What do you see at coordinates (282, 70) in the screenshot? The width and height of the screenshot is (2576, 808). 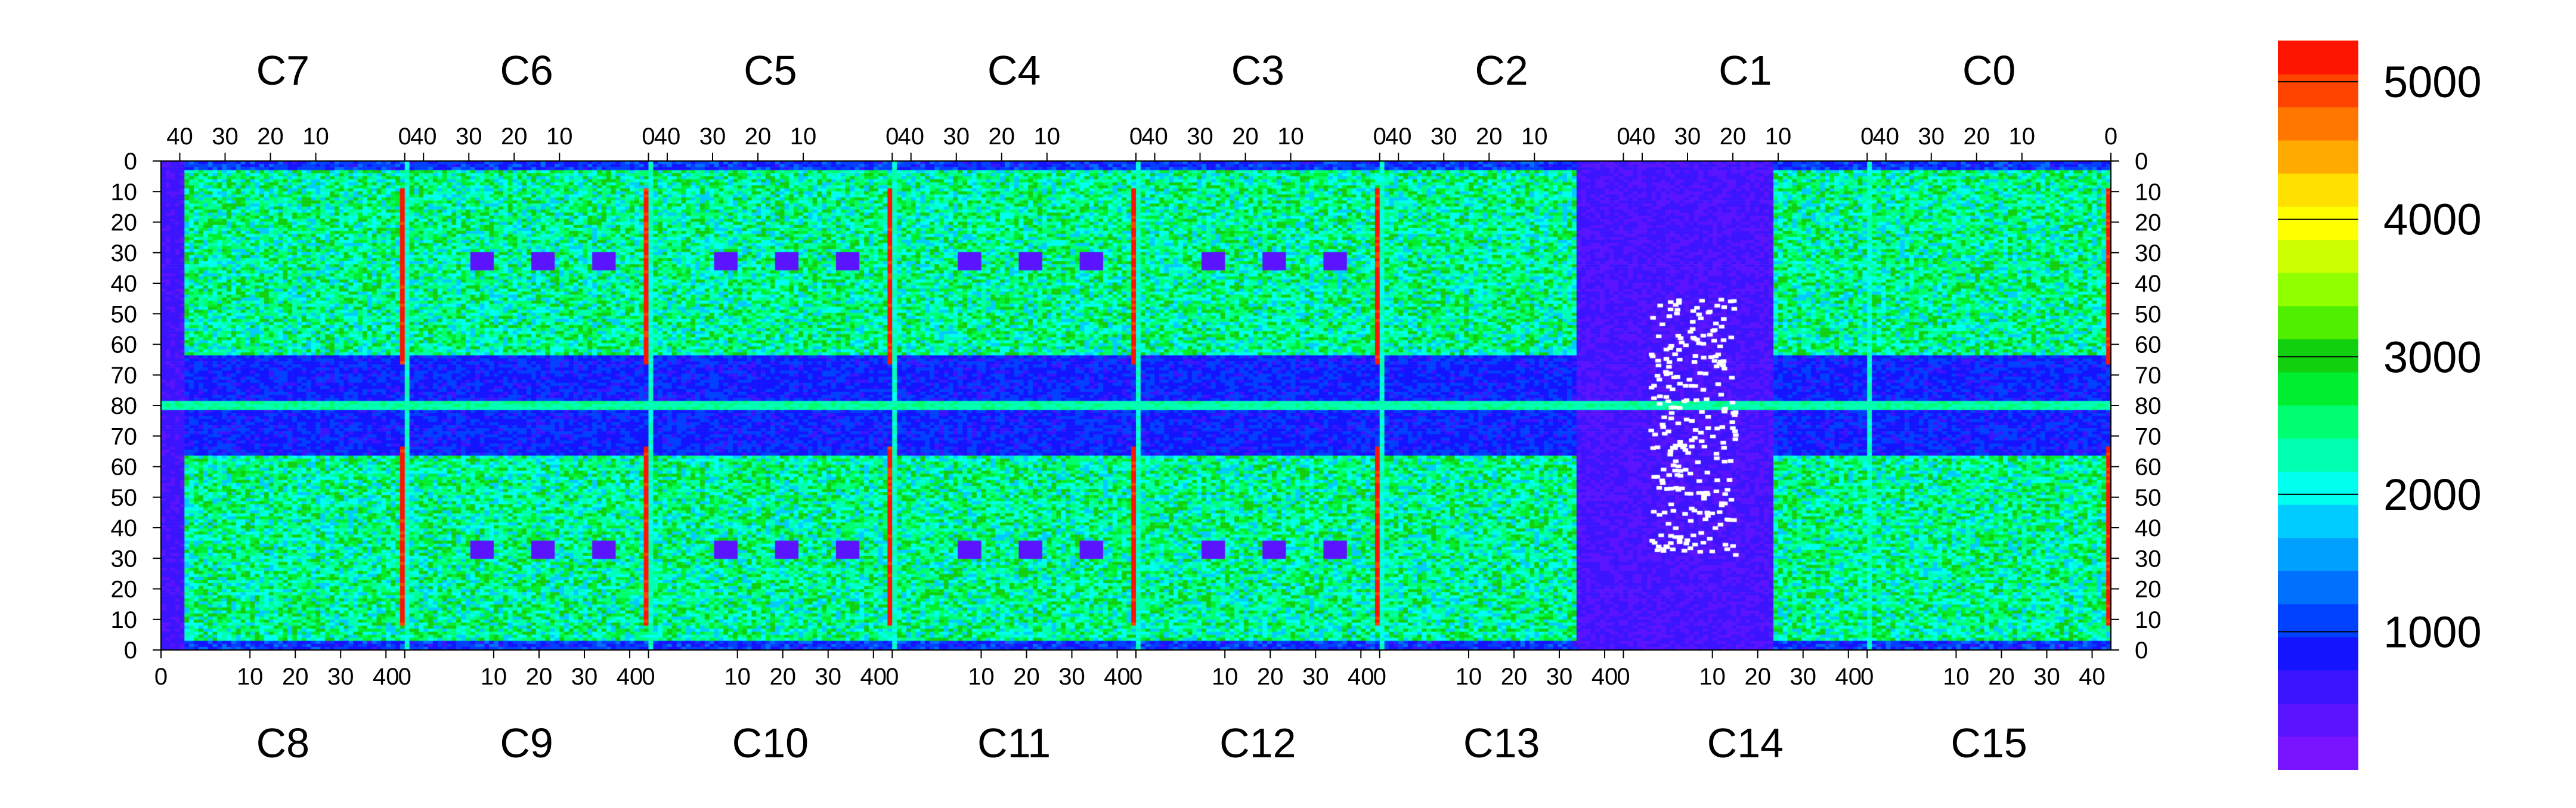 I see `chip-label-top: C7` at bounding box center [282, 70].